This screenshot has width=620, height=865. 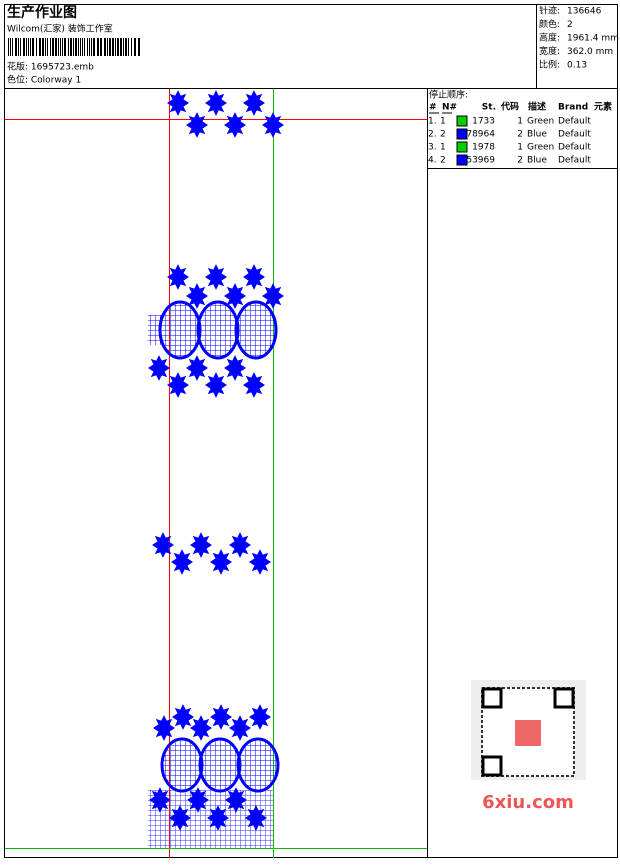 I want to click on title: 生产作业图, so click(x=42, y=12).